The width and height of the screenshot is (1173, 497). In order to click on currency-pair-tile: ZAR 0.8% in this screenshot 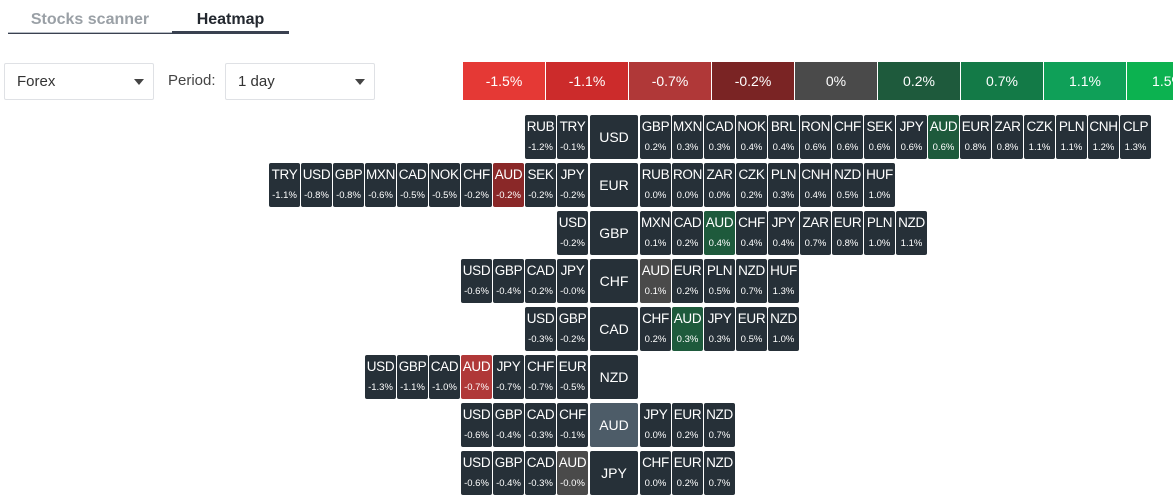, I will do `click(1007, 137)`.